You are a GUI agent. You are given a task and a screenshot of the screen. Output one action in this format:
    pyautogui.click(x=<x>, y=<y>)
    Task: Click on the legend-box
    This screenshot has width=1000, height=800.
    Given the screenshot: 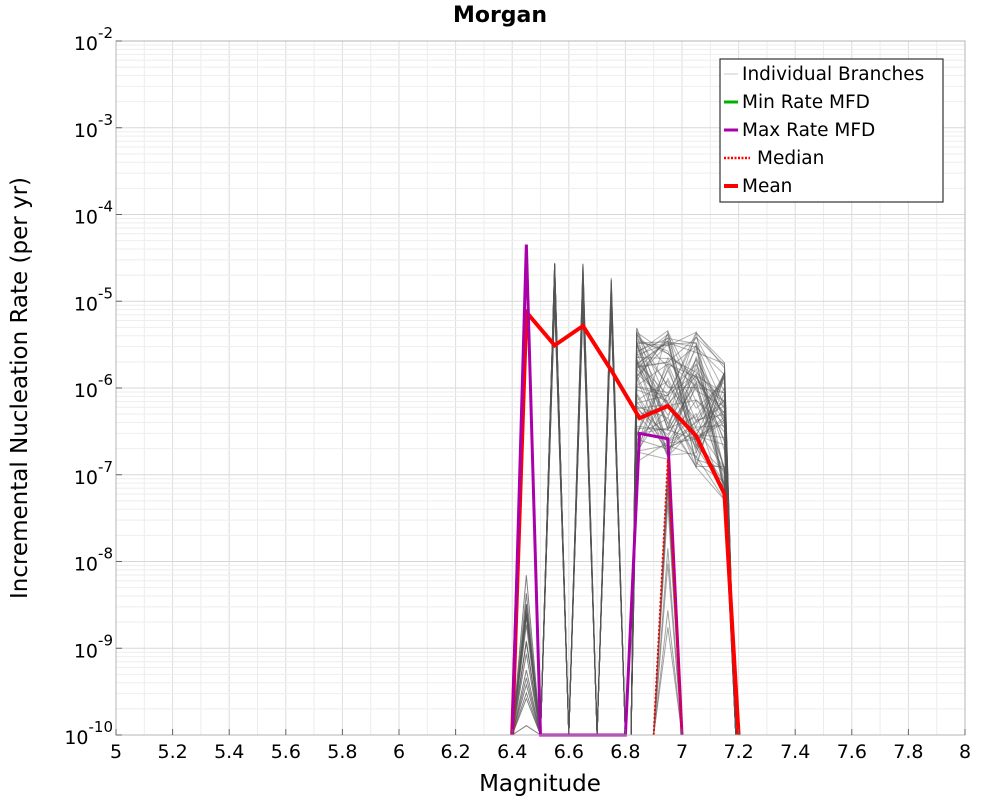 What is the action you would take?
    pyautogui.click(x=831, y=130)
    